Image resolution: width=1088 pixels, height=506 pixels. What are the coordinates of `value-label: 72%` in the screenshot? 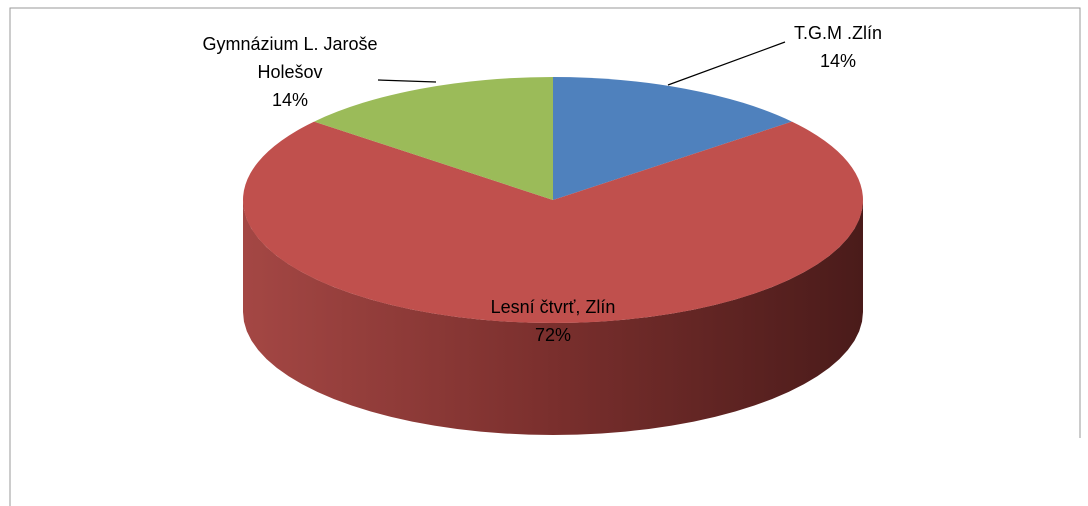 It's located at (553, 335).